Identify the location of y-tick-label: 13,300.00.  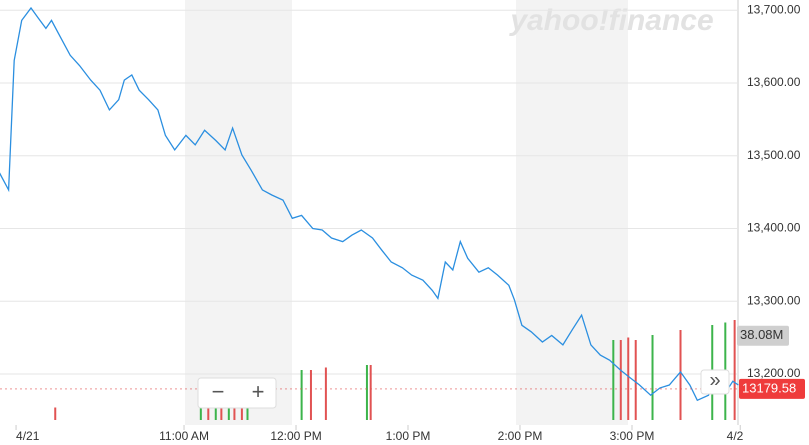
(774, 300).